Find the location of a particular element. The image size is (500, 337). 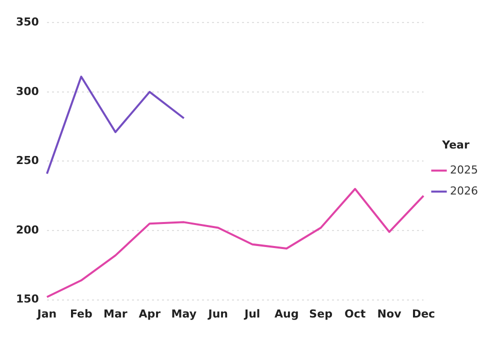

y-tick-label: 200 is located at coordinates (28, 229).